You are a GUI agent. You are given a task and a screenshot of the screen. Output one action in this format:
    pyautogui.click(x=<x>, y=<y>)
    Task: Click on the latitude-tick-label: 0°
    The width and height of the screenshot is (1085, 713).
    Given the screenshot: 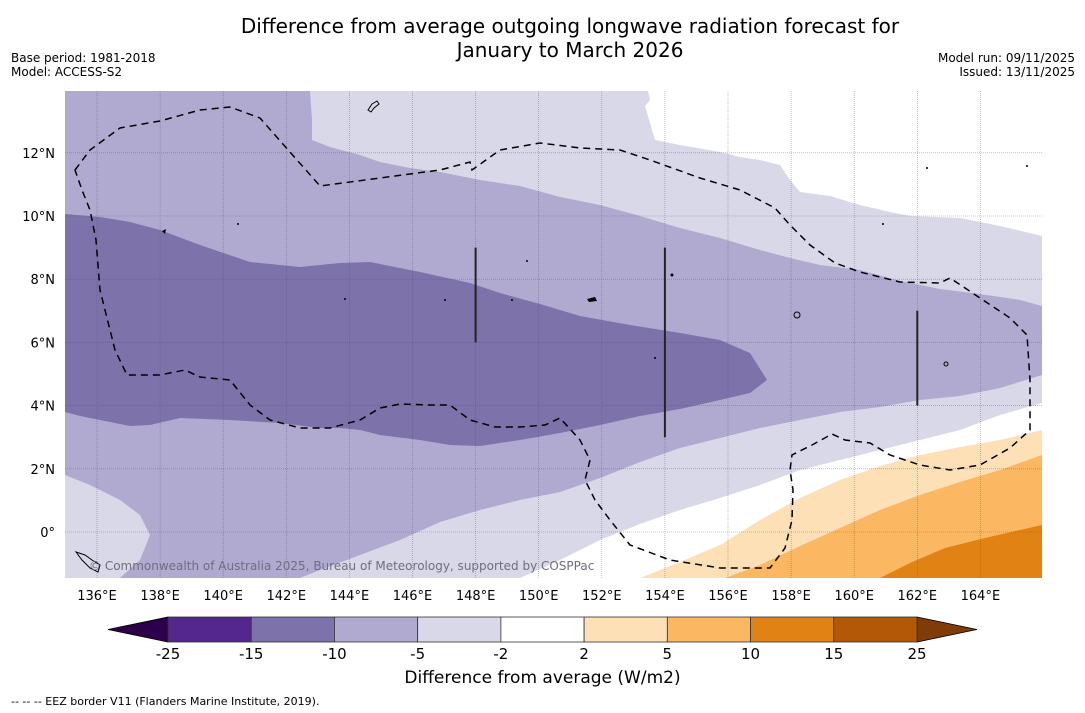 What is the action you would take?
    pyautogui.click(x=47, y=533)
    